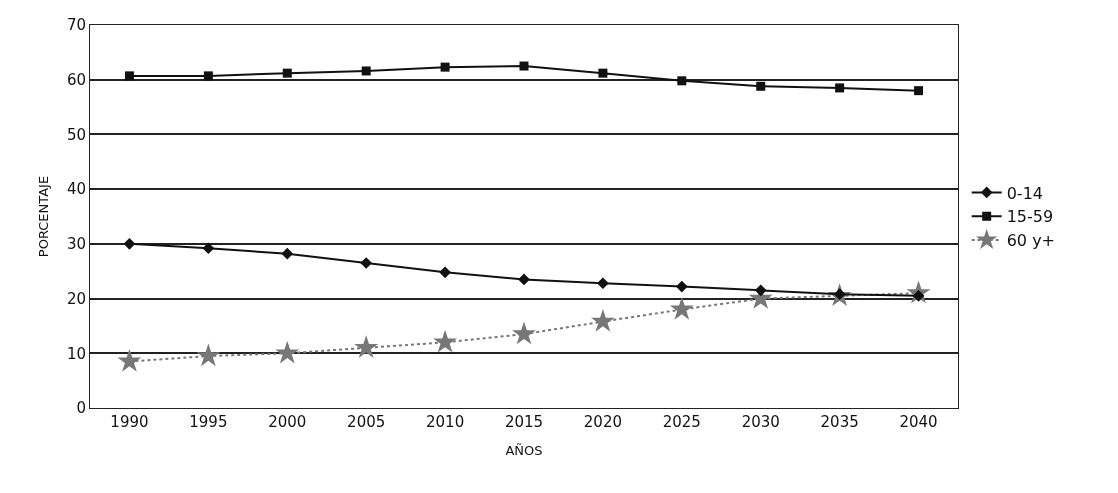 This screenshot has width=1118, height=493. I want to click on y-tick-label: 70, so click(76, 25).